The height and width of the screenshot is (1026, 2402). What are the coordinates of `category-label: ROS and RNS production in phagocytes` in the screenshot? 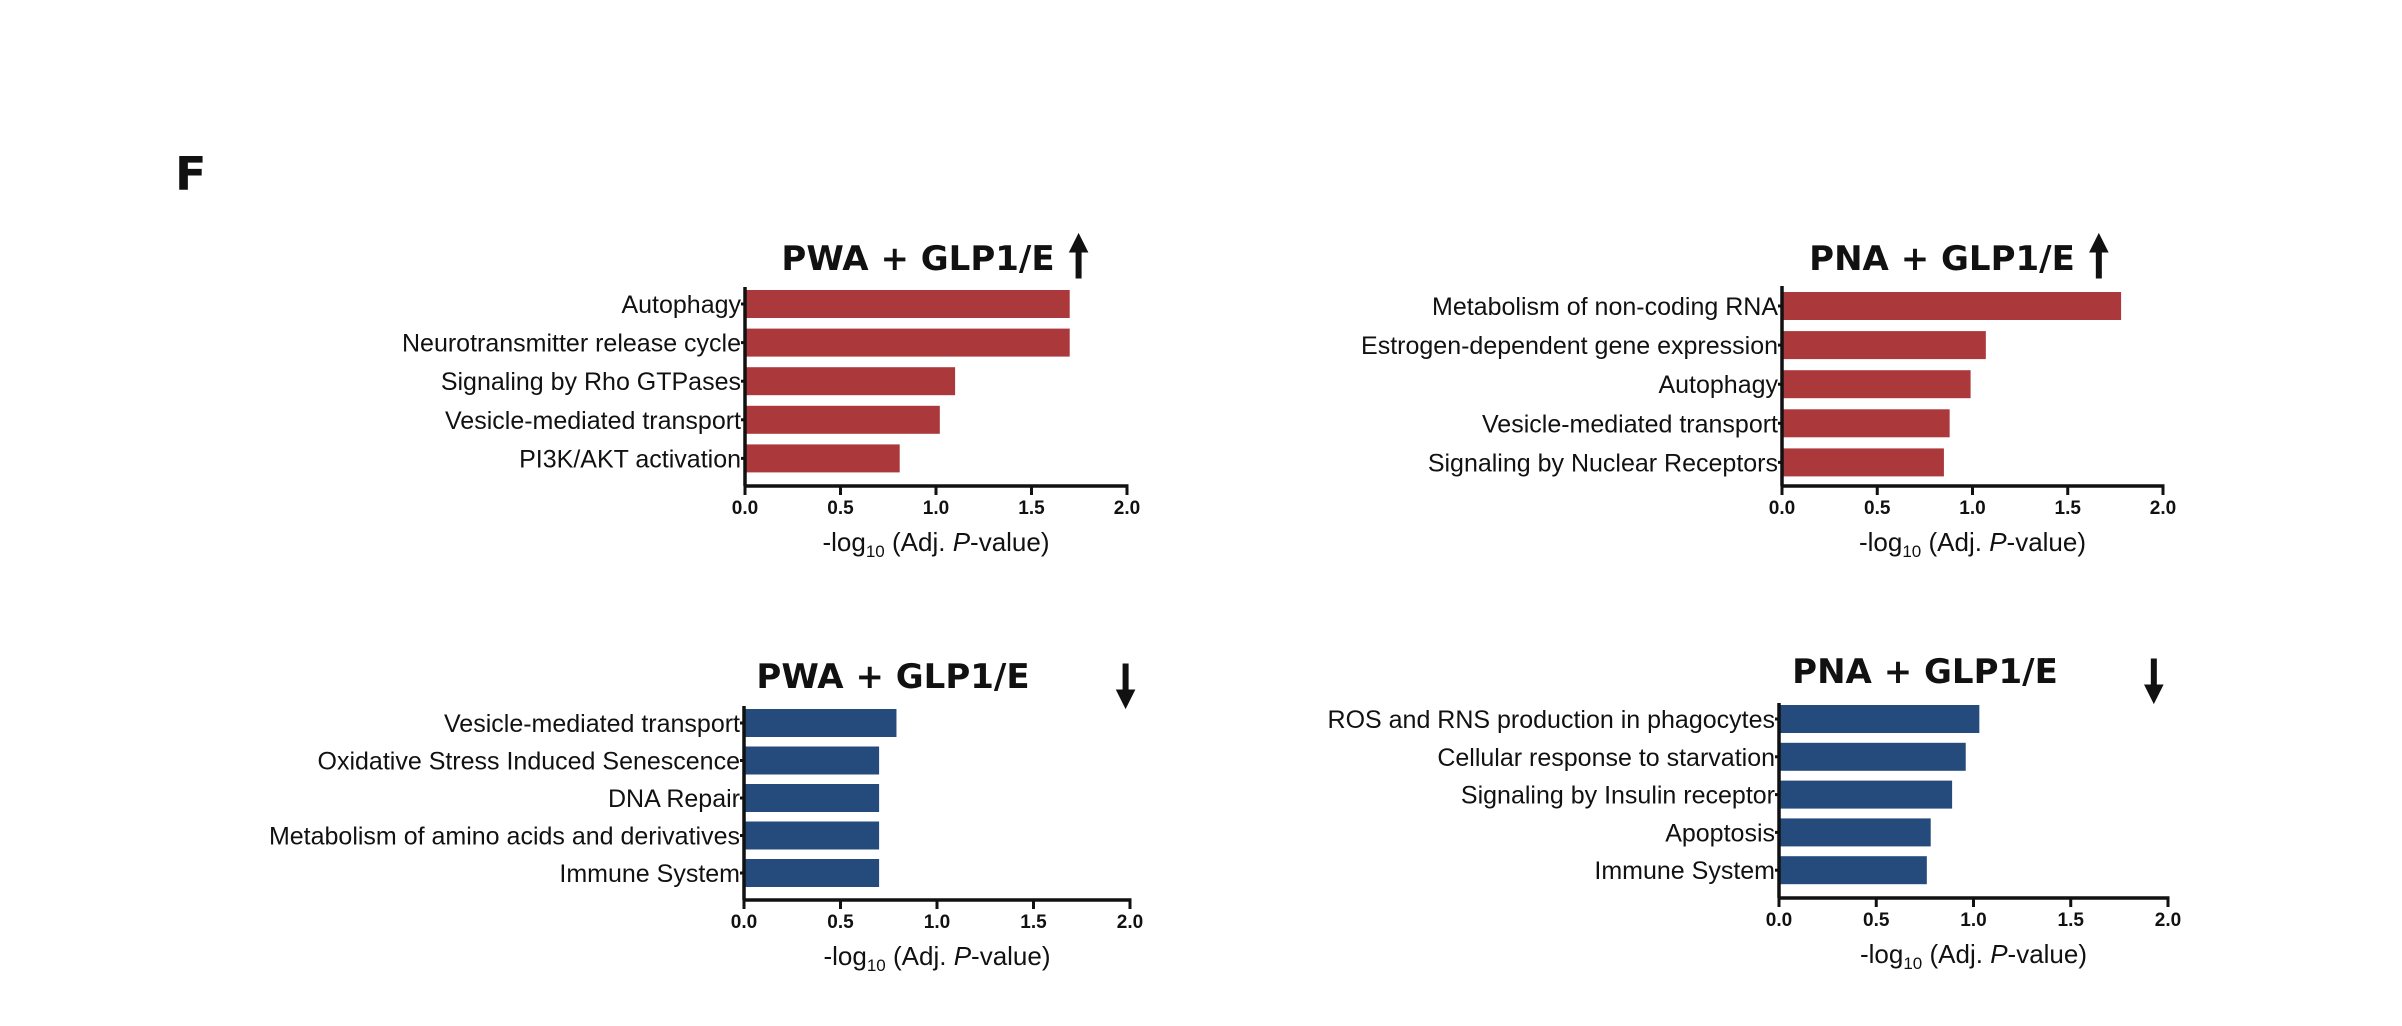 It's located at (1551, 720).